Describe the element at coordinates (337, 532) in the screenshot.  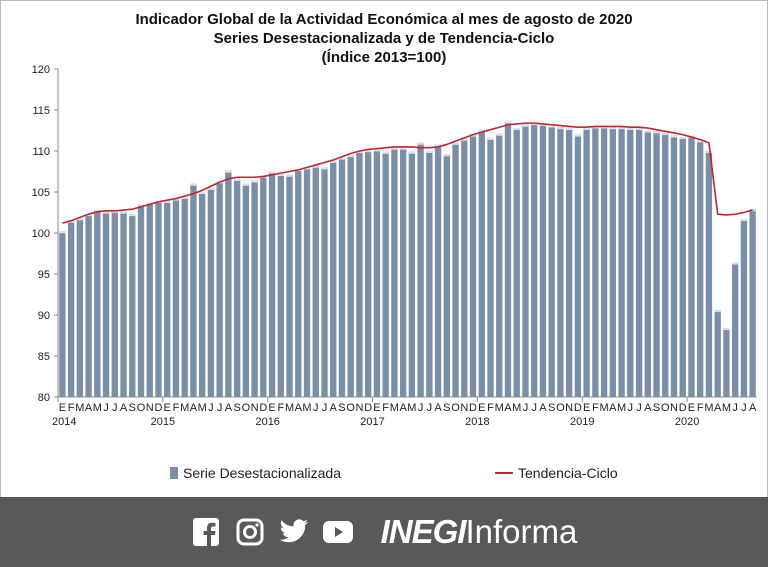
I see `youtube-icon` at that location.